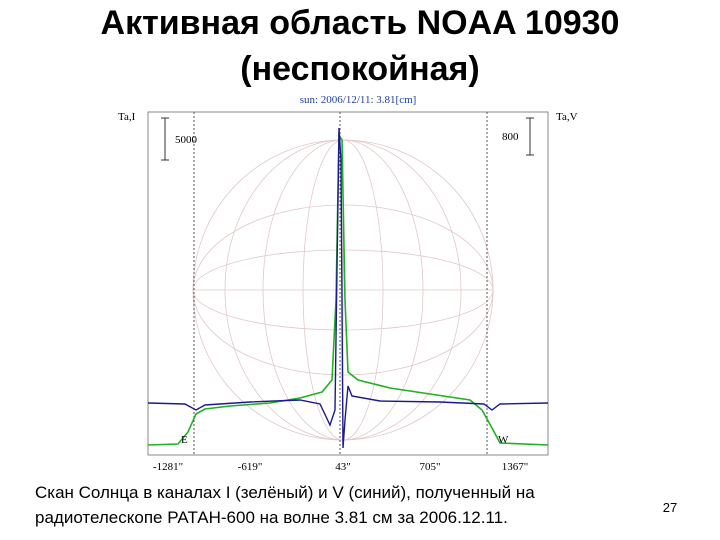 The image size is (720, 540). I want to click on x-tick-label: -619", so click(250, 467).